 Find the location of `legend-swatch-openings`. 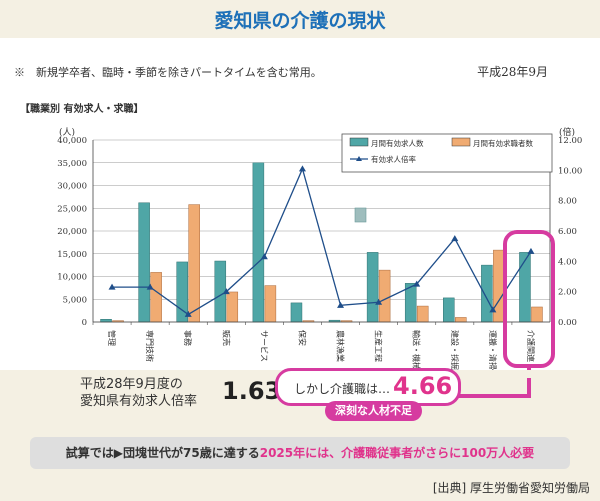

legend-swatch-openings is located at coordinates (359, 142).